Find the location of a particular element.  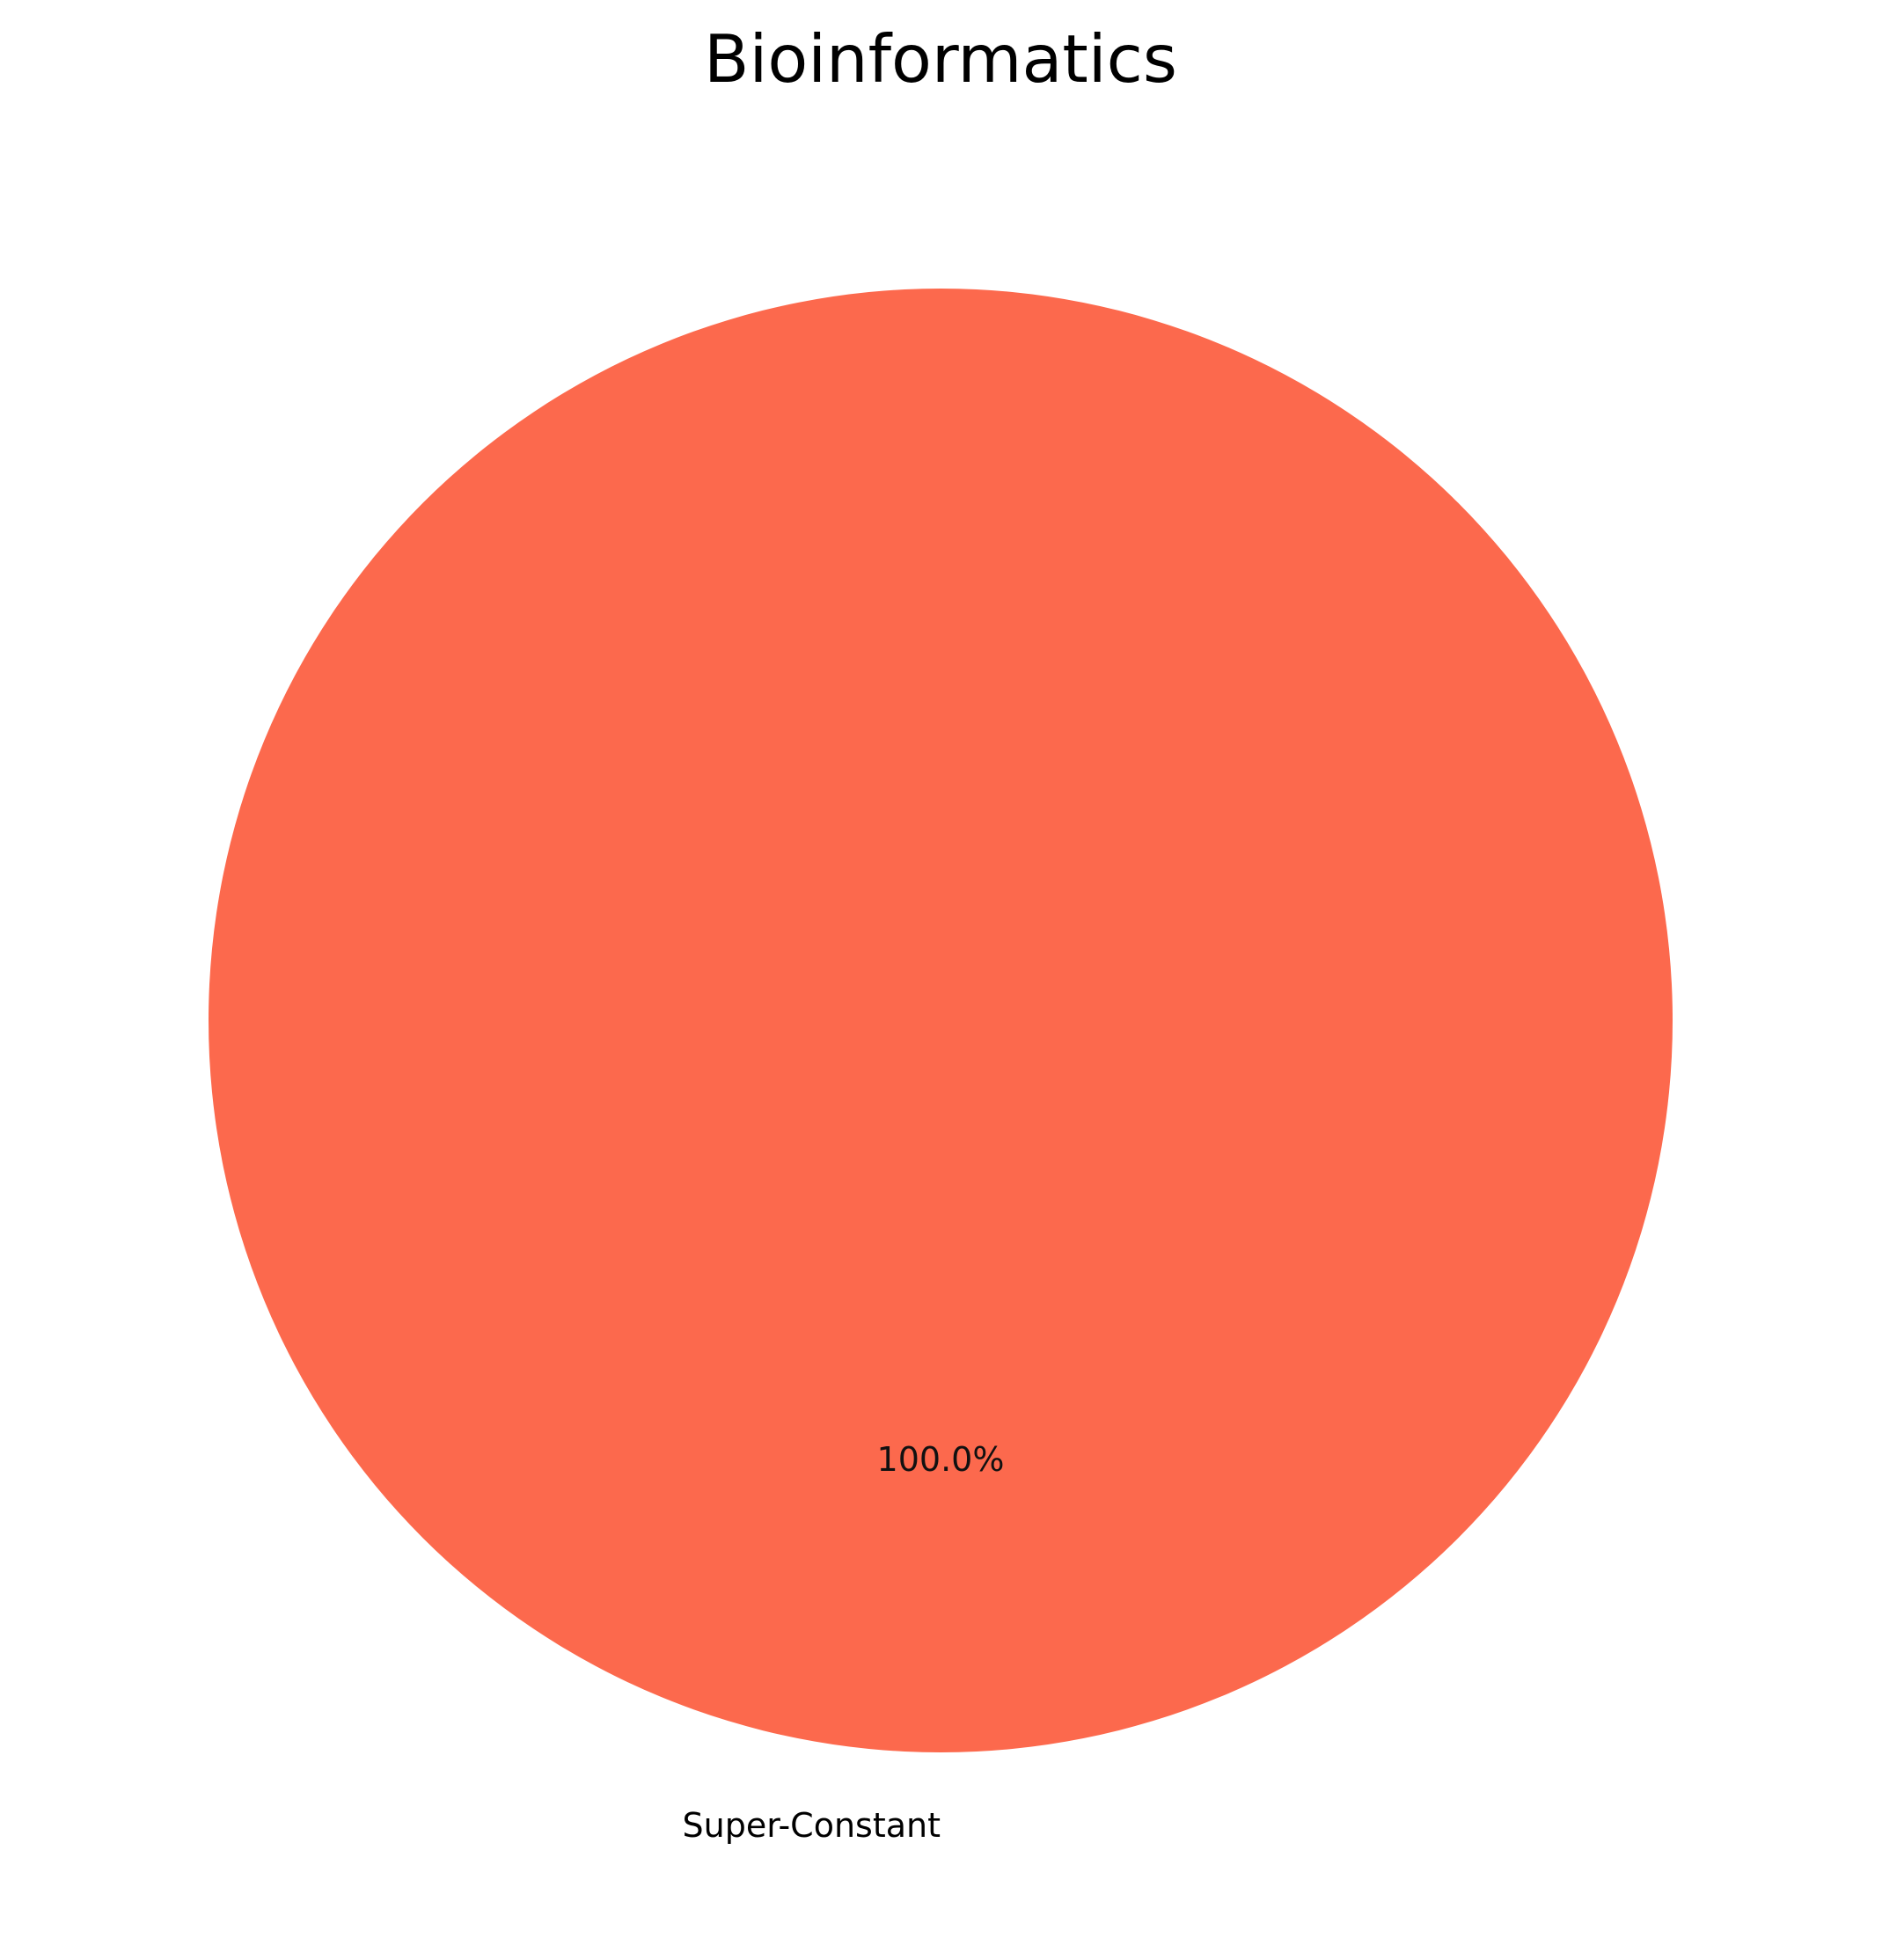

slice-category-label: Super-Constant is located at coordinates (812, 1826).